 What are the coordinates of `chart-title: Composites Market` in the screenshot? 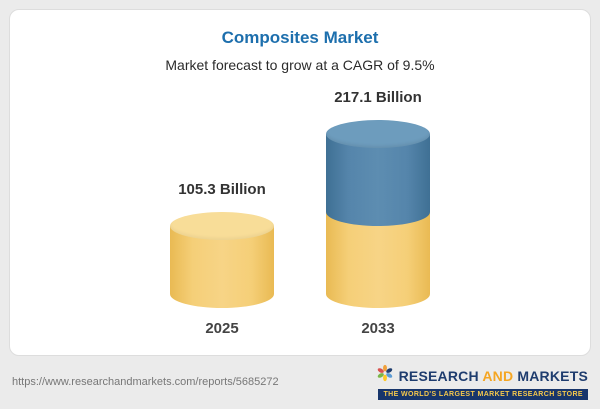 It's located at (300, 37).